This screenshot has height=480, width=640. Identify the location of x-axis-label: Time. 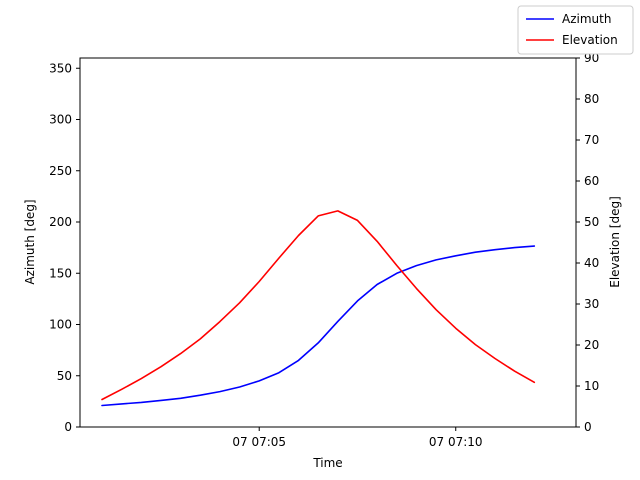
(327, 463).